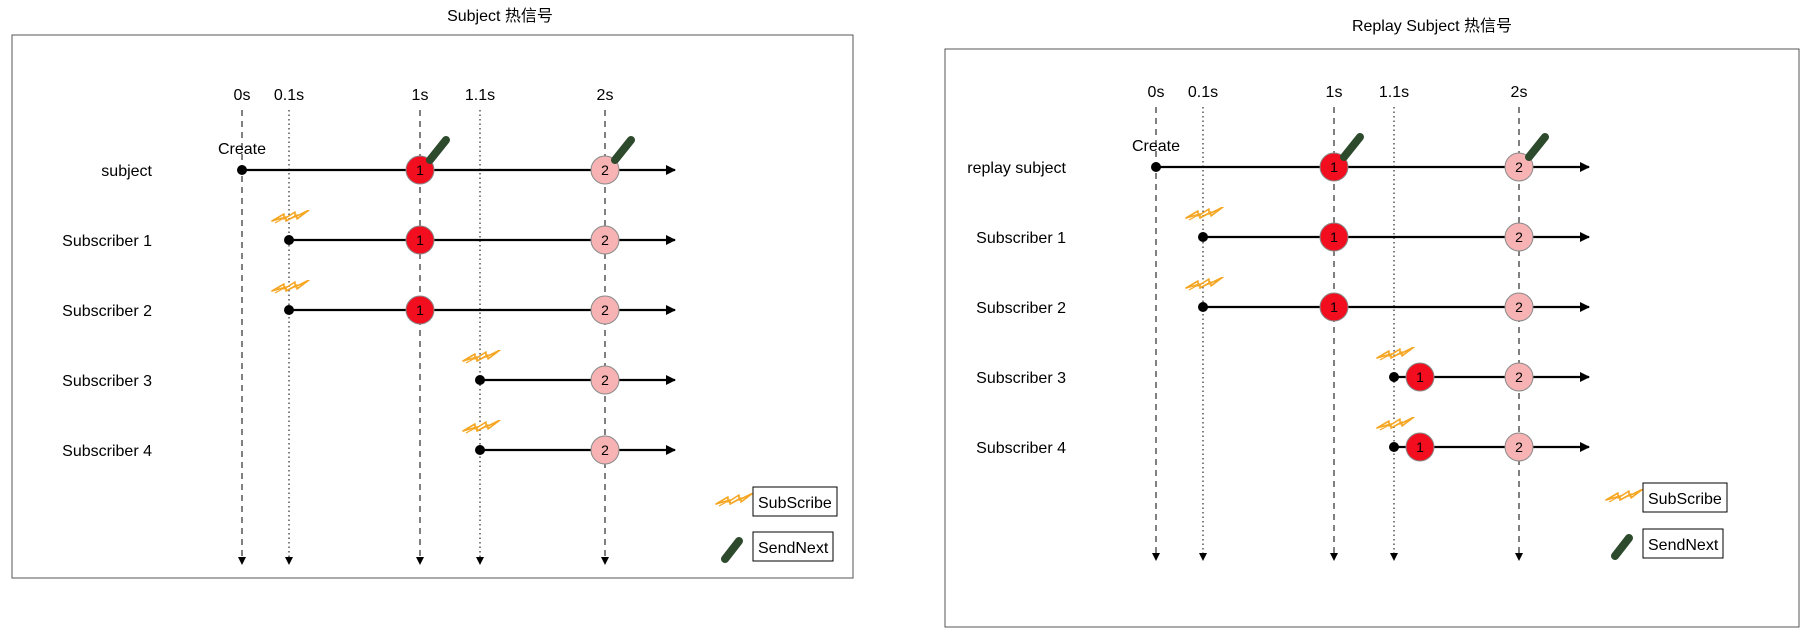 This screenshot has height=635, width=1808. I want to click on diagram-title: Replay Subject 热信号, so click(1432, 26).